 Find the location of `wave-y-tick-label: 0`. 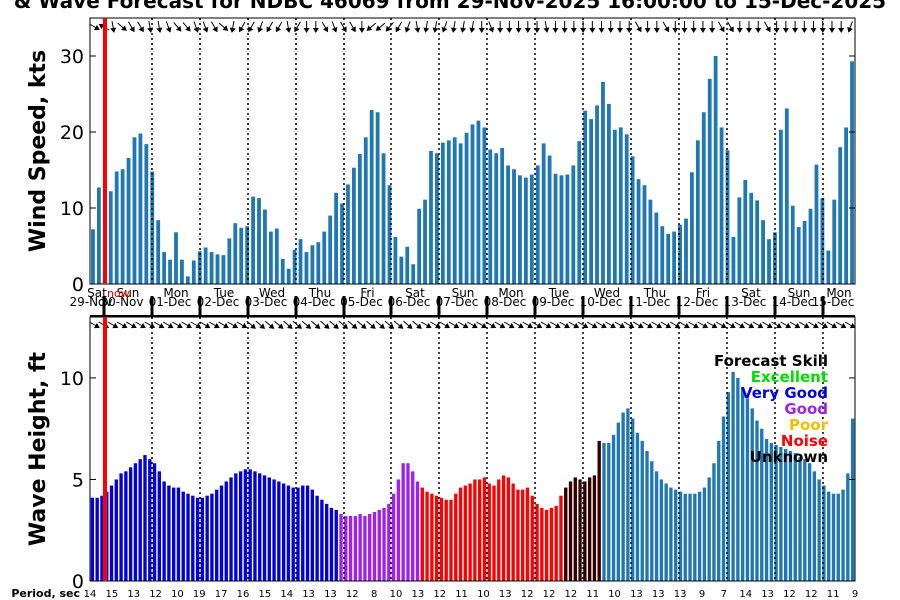

wave-y-tick-label: 0 is located at coordinates (78, 582).